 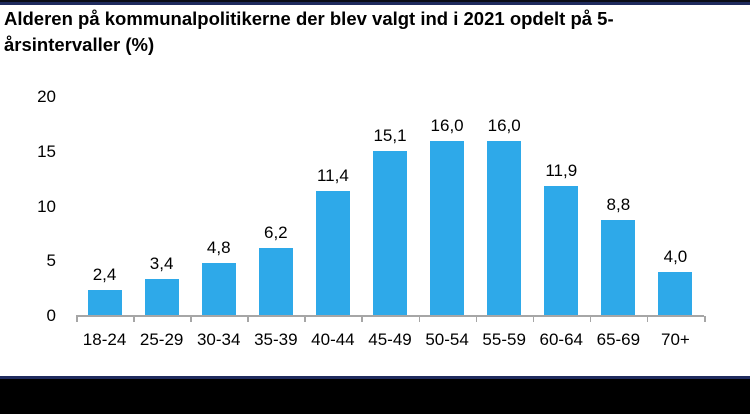 I want to click on bar-value-label: 8,8, so click(x=618, y=204).